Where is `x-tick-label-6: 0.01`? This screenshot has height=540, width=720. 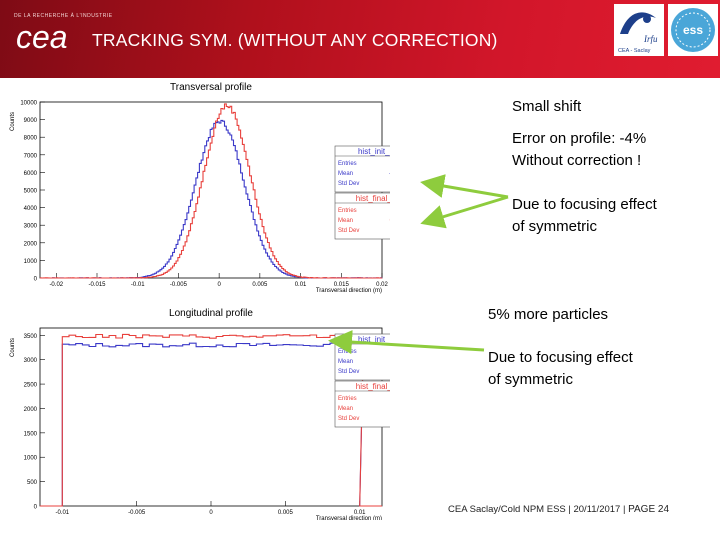 x-tick-label-6: 0.01 is located at coordinates (301, 285).